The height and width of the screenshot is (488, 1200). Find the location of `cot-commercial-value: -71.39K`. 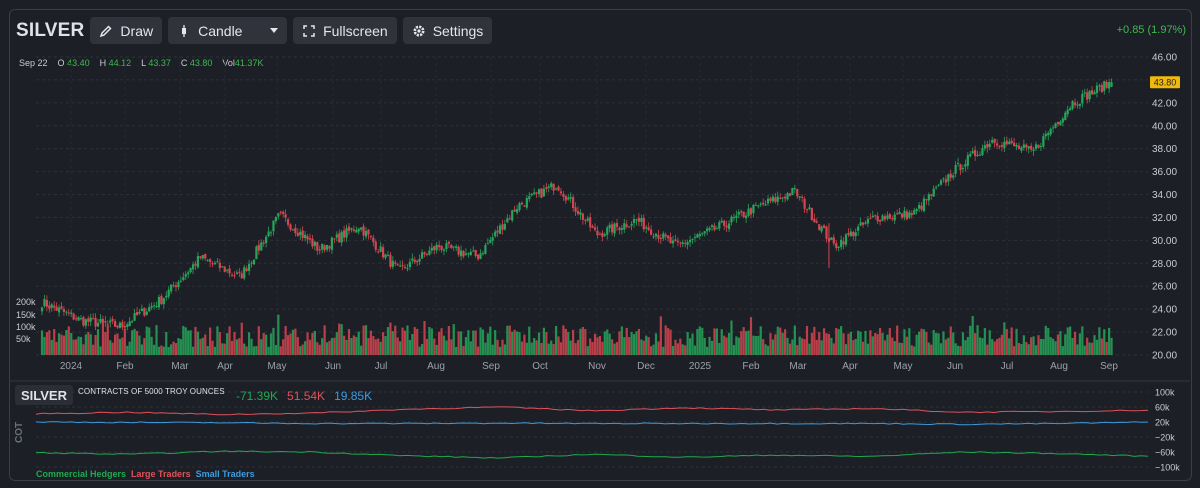

cot-commercial-value: -71.39K is located at coordinates (257, 396).